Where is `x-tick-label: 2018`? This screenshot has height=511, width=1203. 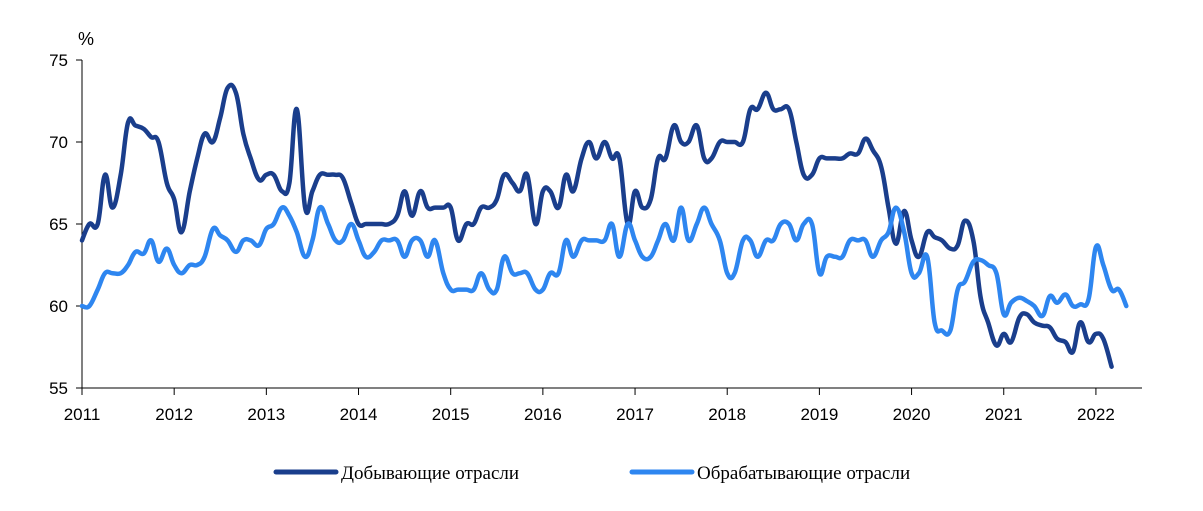
x-tick-label: 2018 is located at coordinates (727, 414).